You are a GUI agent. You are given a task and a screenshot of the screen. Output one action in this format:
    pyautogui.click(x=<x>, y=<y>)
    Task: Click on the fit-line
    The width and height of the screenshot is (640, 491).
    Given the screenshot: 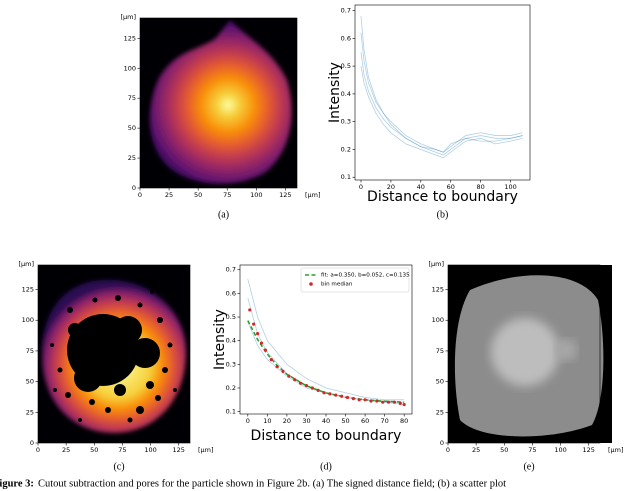 What is the action you would take?
    pyautogui.click(x=326, y=361)
    